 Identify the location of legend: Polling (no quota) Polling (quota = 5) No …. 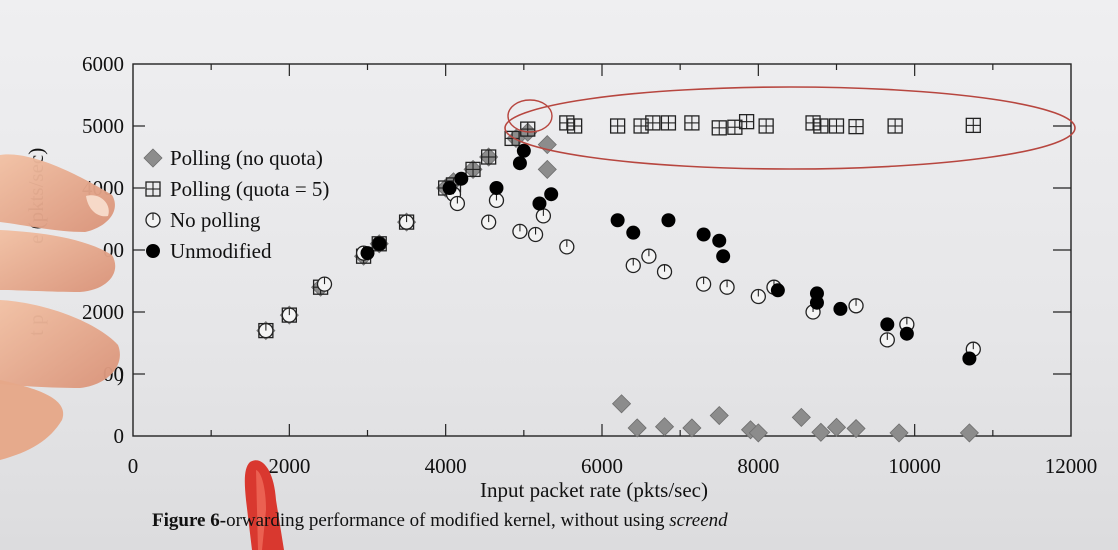
(236, 204).